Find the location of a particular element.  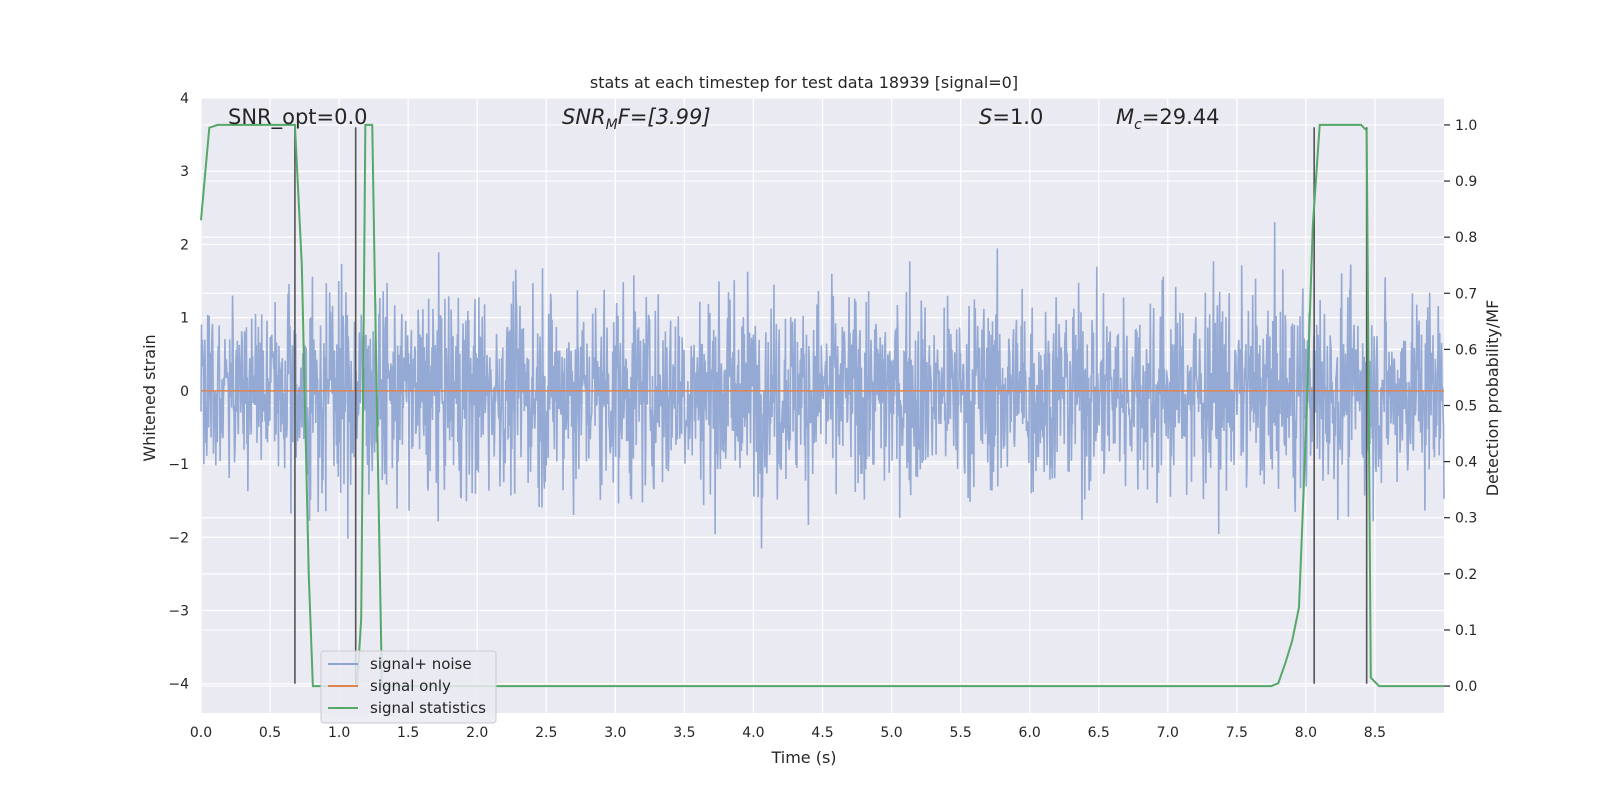

x-tick-label-10: 5.0 is located at coordinates (891, 733).